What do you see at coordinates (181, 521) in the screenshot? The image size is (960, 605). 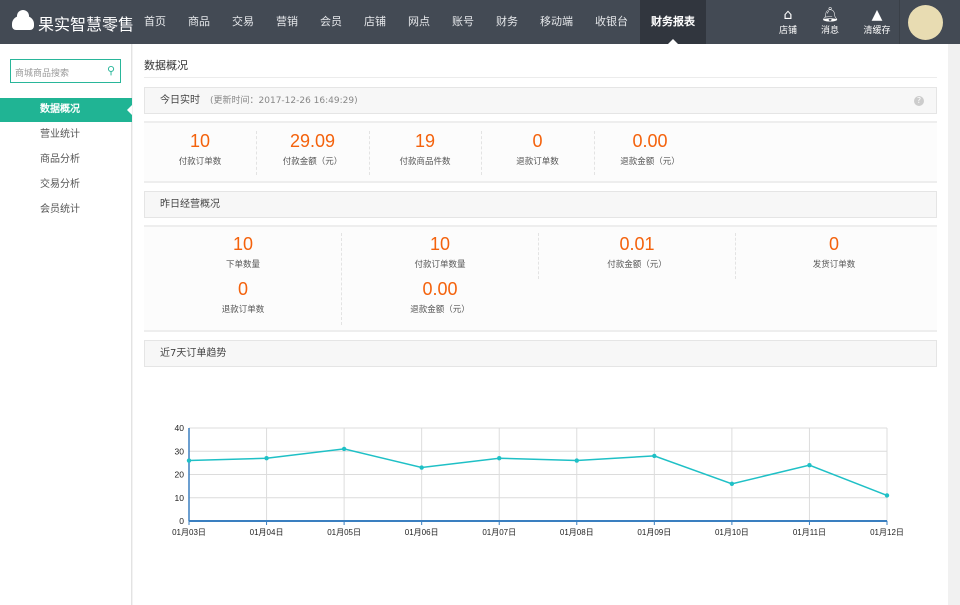 I see `y-tick-label: 0` at bounding box center [181, 521].